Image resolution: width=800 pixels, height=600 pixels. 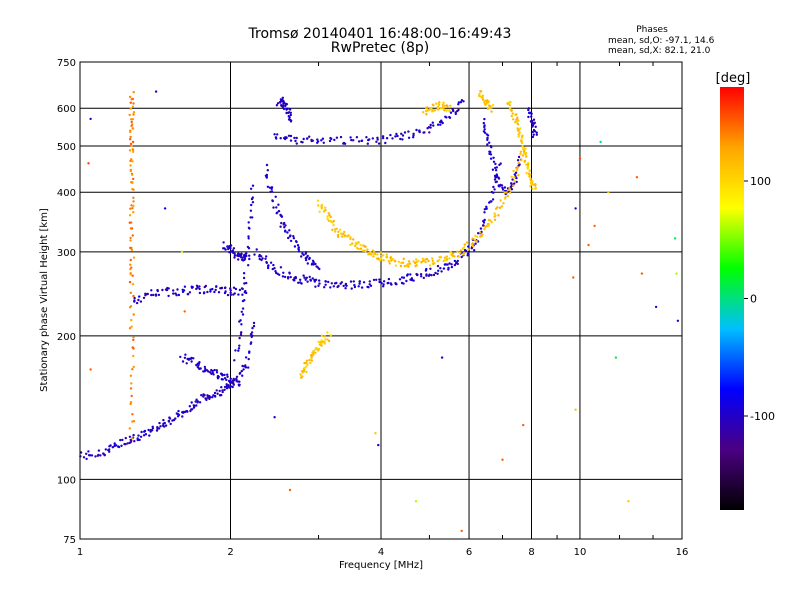 What do you see at coordinates (69, 540) in the screenshot?
I see `y-tick-label: 75` at bounding box center [69, 540].